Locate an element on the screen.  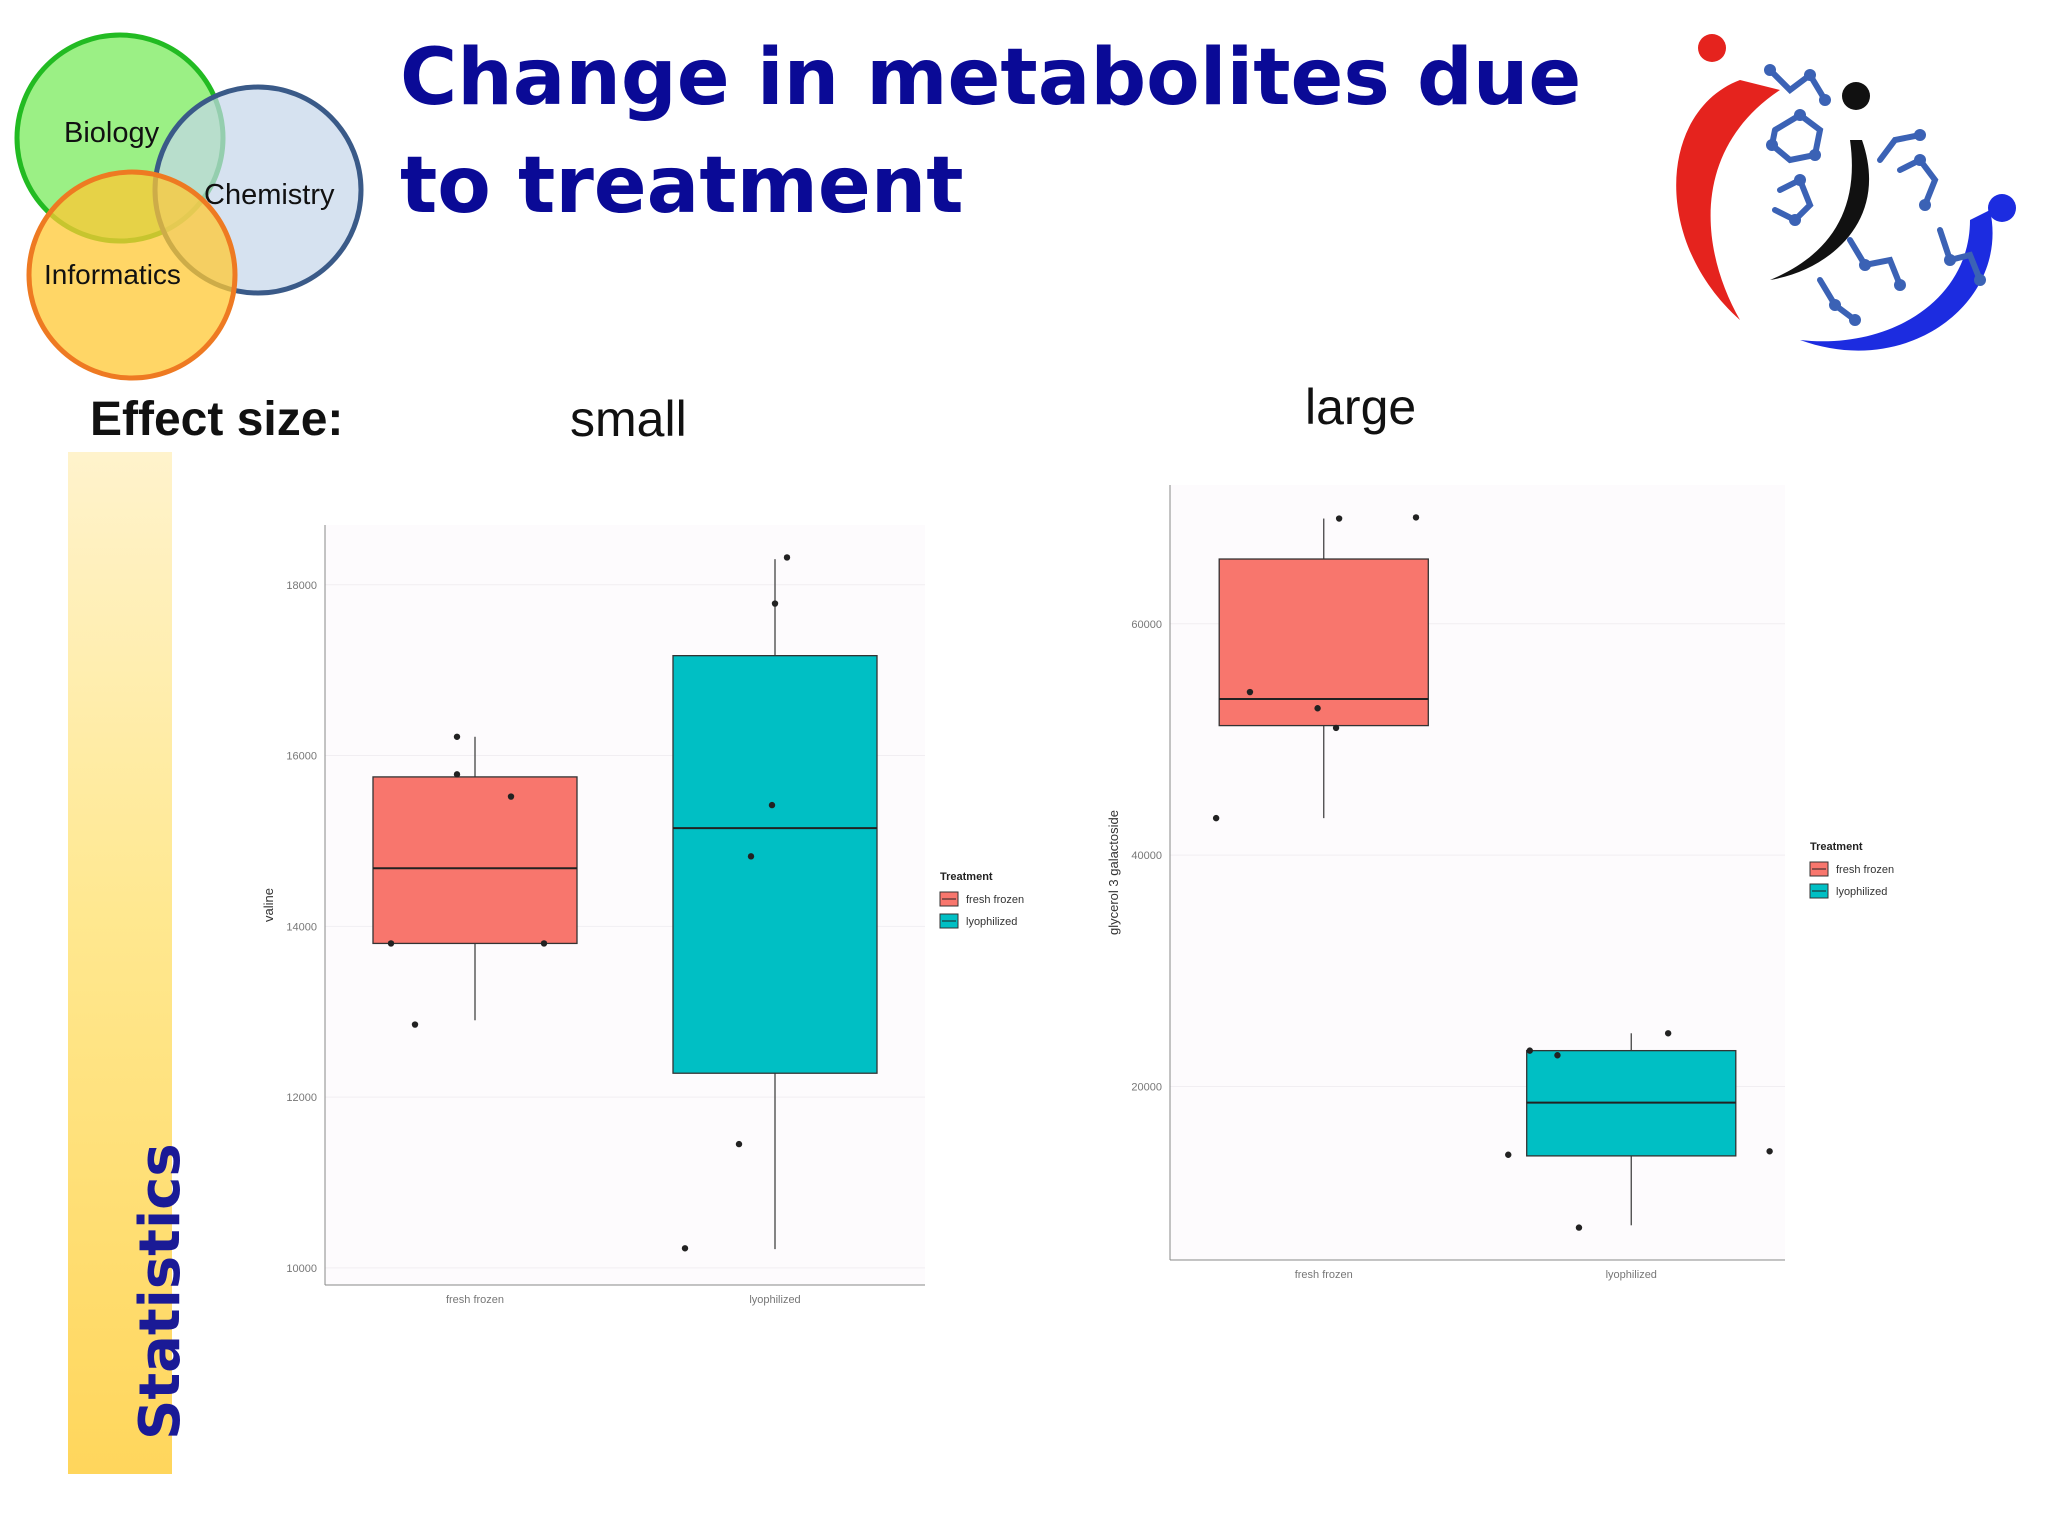
y-tick-label: 60000 is located at coordinates (1146, 625).